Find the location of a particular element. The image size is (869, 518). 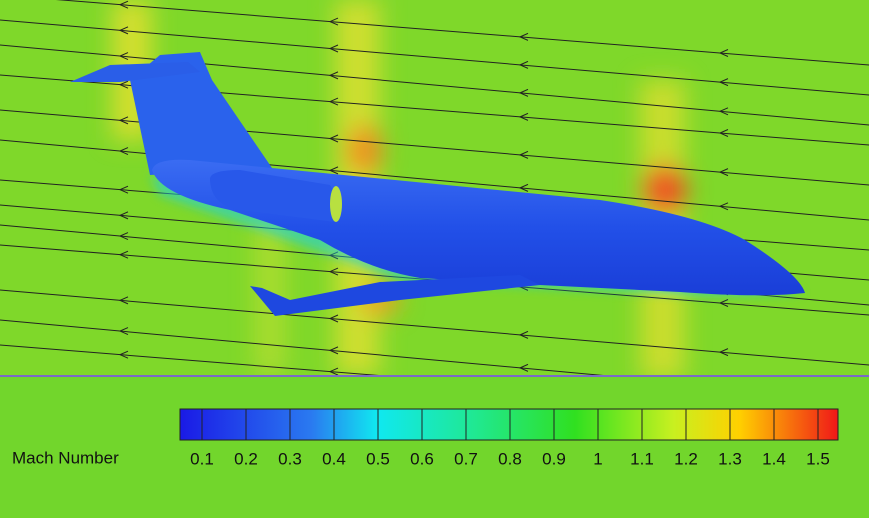

colorbar-tick-label: 0.7 is located at coordinates (466, 458).